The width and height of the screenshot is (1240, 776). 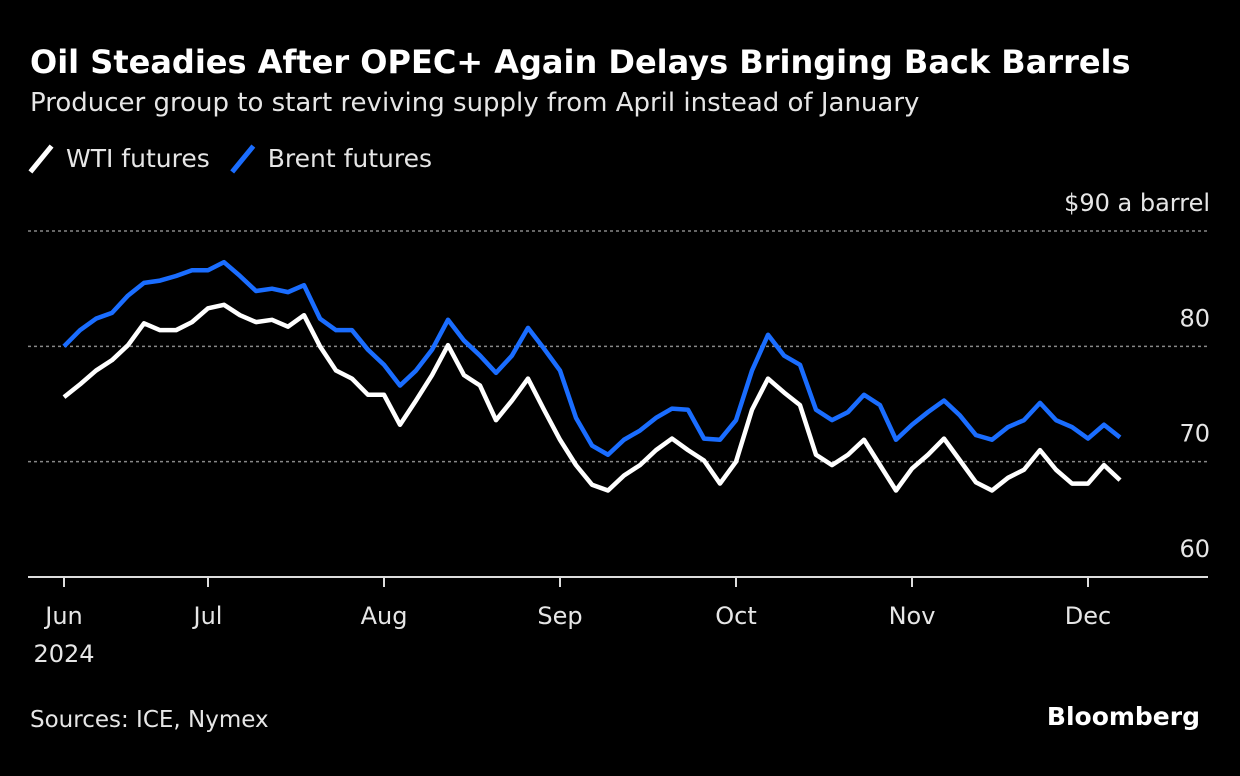 What do you see at coordinates (912, 616) in the screenshot?
I see `x-tick-label: Nov` at bounding box center [912, 616].